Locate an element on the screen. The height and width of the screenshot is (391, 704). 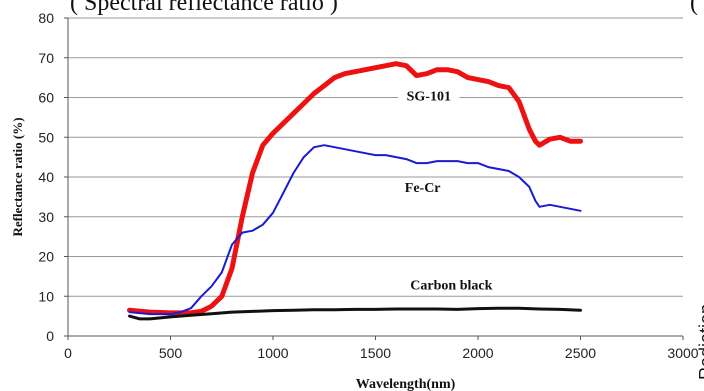
x-tick-label-2000: 2000 is located at coordinates (477, 353).